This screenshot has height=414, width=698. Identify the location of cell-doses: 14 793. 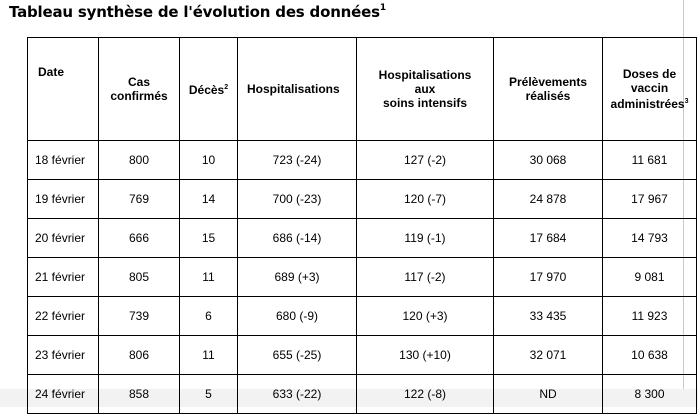
(649, 238).